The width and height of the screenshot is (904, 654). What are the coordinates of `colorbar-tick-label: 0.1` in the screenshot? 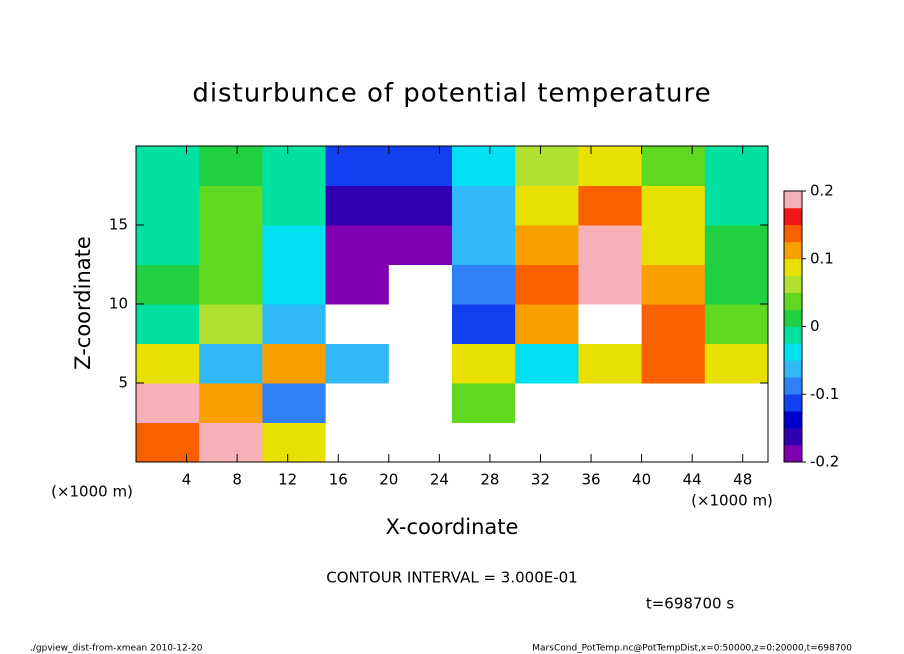 It's located at (822, 258).